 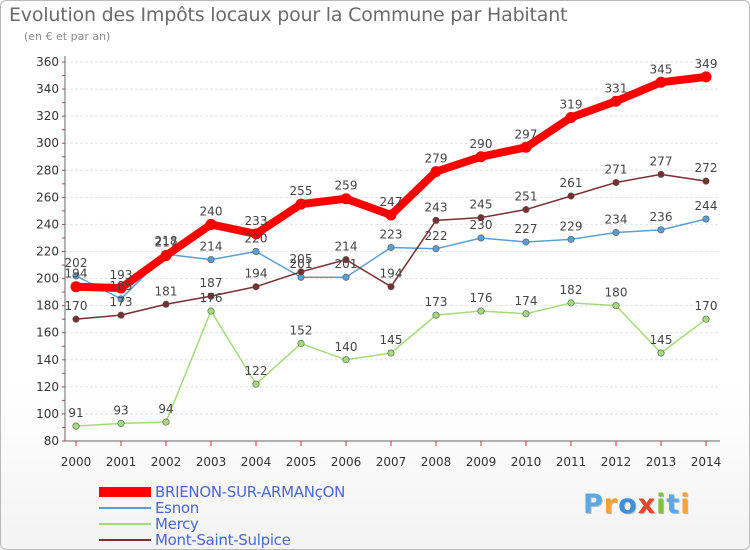 What do you see at coordinates (121, 286) in the screenshot?
I see `data-label-esnon: 185` at bounding box center [121, 286].